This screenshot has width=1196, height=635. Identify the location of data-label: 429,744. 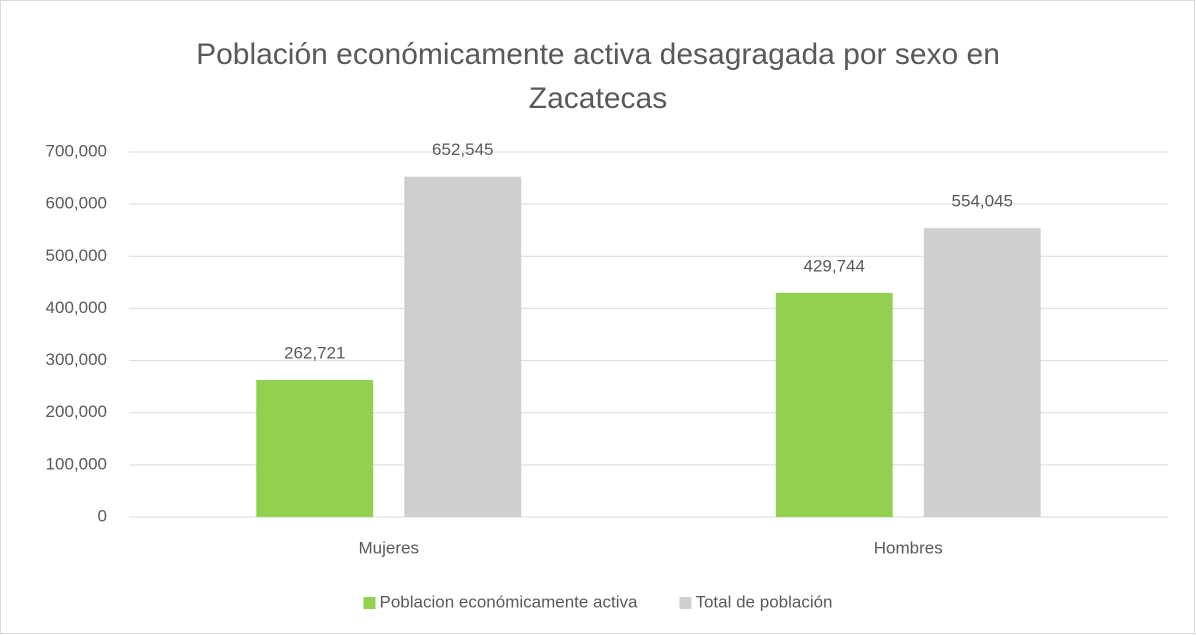
(833, 265).